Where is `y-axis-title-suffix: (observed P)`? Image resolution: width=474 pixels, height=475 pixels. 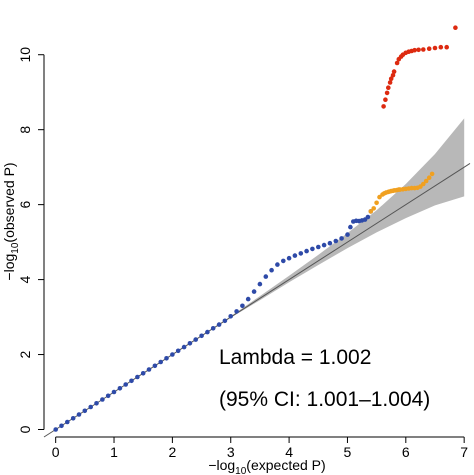
y-axis-title-suffix: (observed P) is located at coordinates (9, 202).